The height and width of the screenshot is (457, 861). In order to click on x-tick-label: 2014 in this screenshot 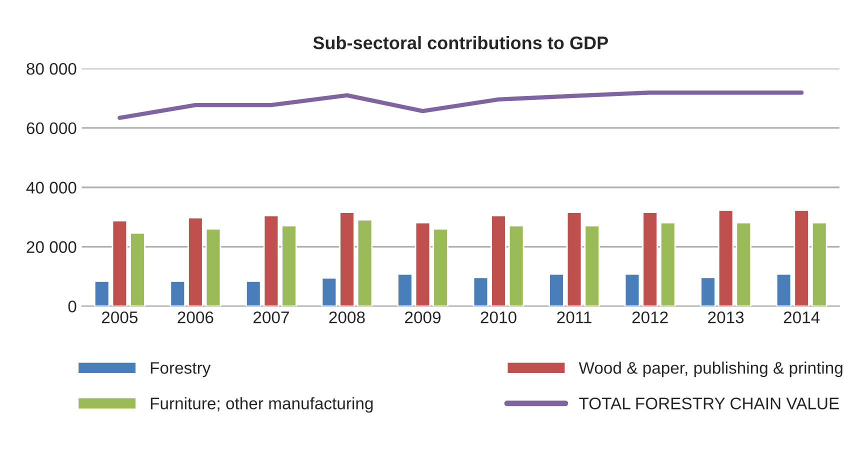, I will do `click(802, 317)`.